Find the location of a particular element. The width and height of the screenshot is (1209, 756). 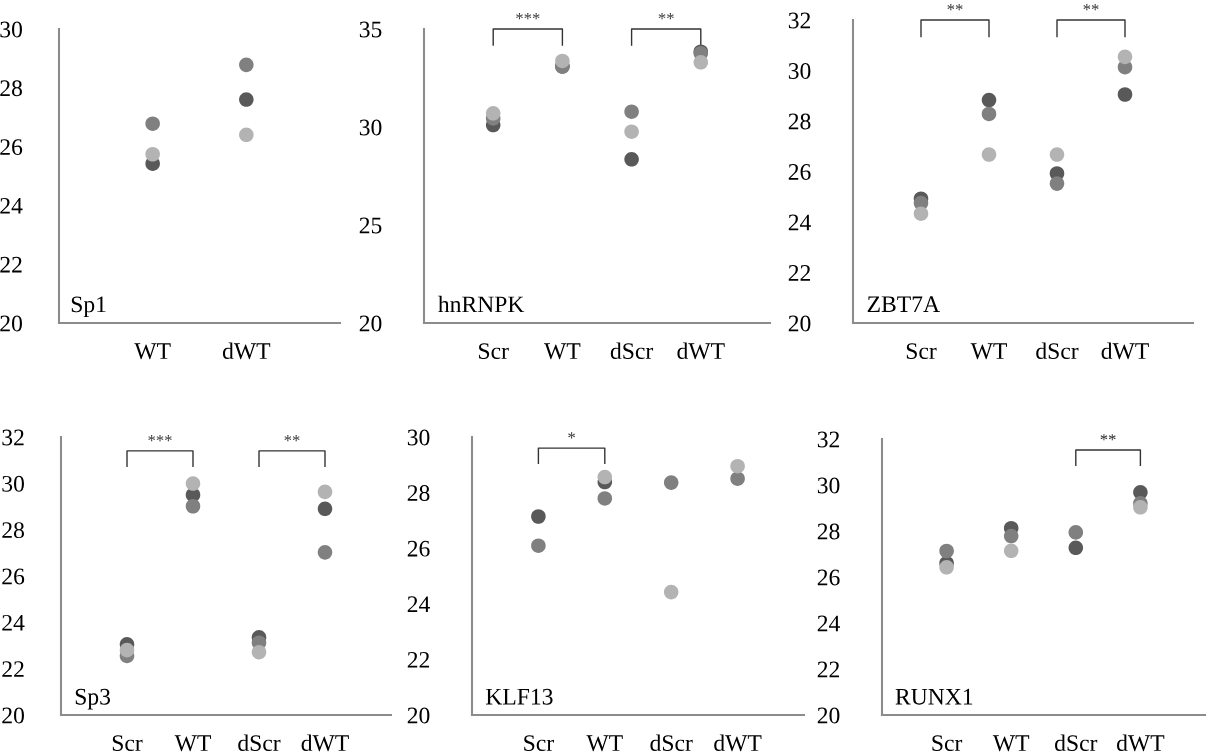

annotation: * is located at coordinates (571, 435).